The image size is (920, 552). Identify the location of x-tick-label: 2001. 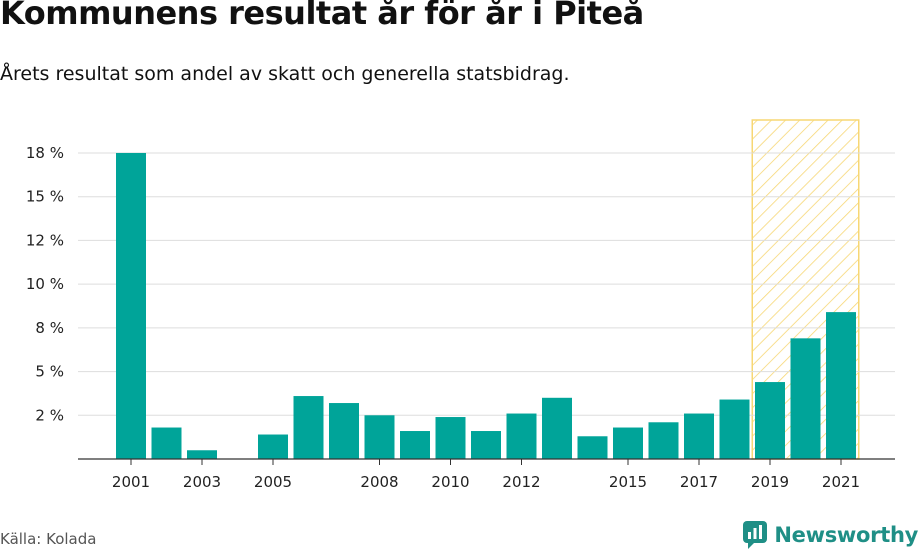
(131, 482).